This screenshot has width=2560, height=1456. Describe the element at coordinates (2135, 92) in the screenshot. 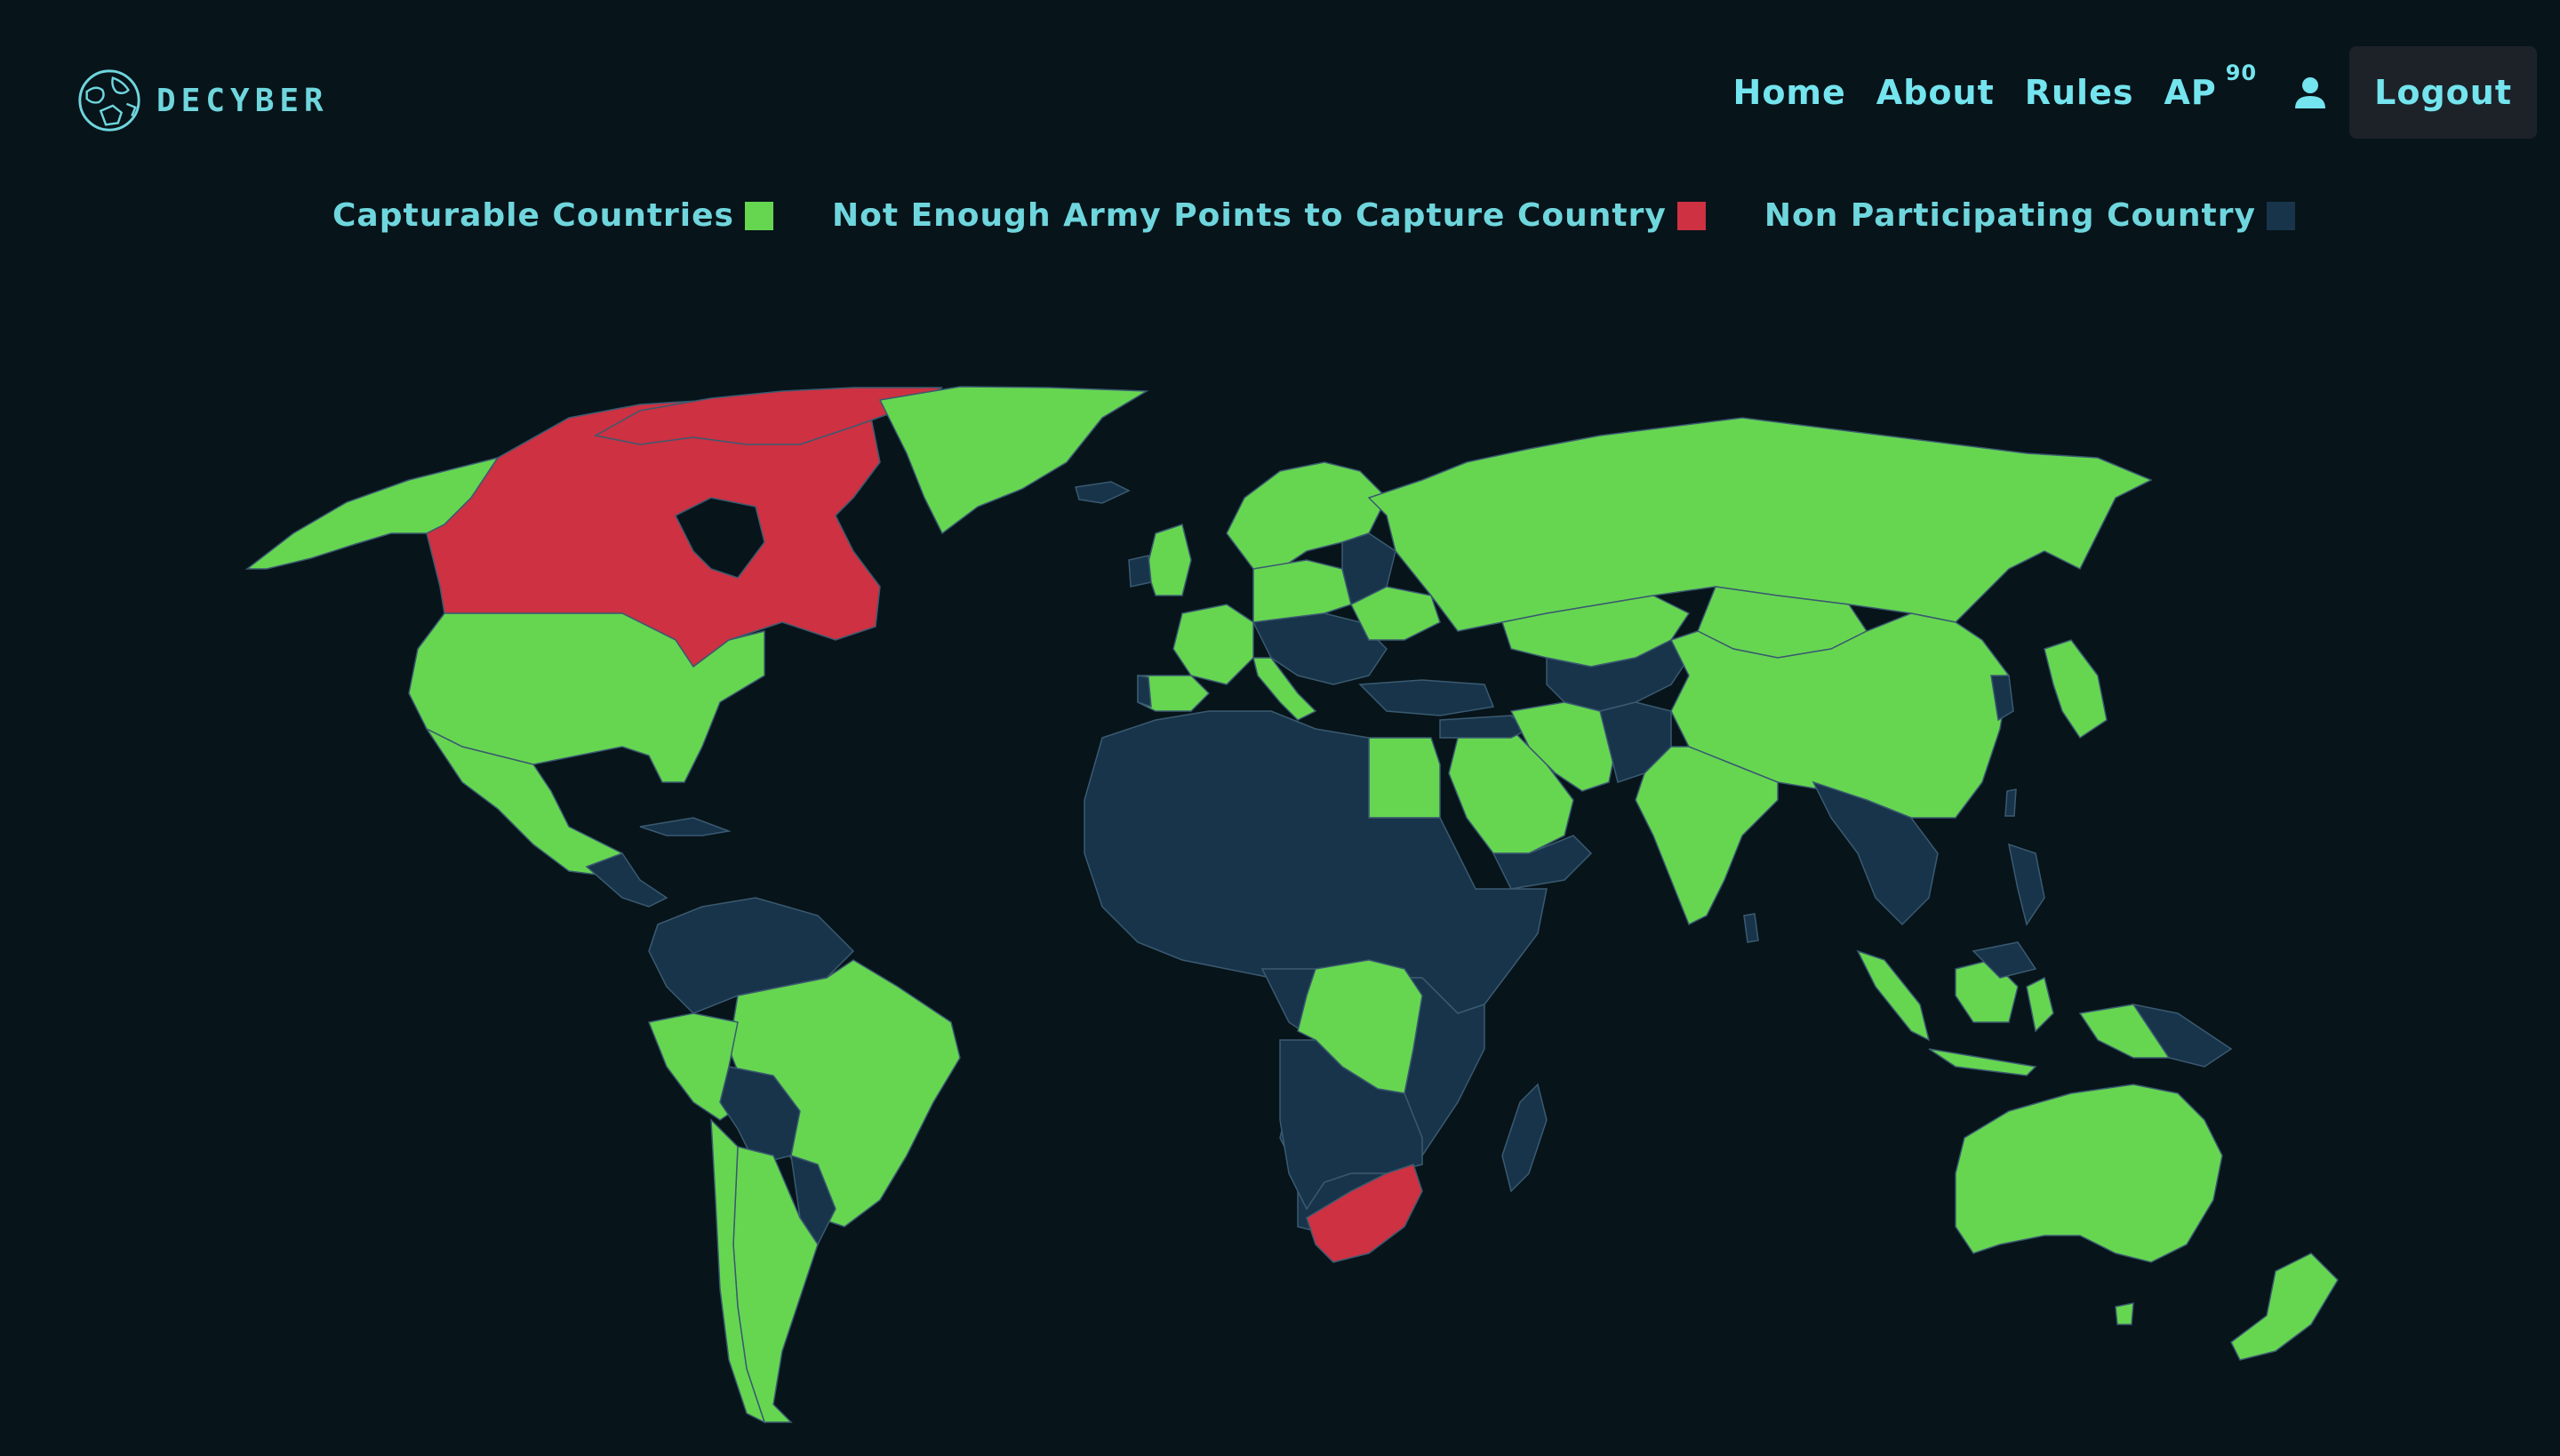

I see `top-nav: Home About Rules AP 90 Logout` at that location.